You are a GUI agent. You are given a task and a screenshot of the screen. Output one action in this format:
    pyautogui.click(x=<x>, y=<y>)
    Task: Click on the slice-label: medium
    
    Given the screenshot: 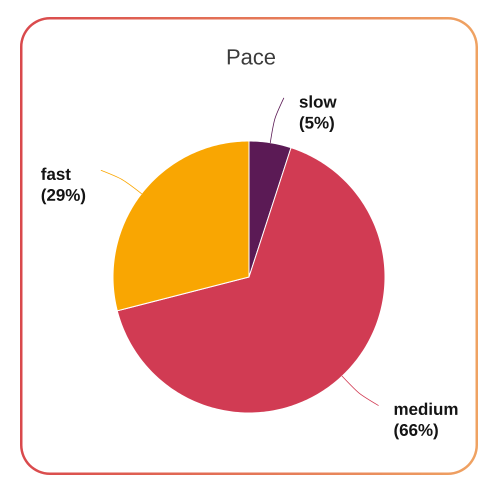 What is the action you would take?
    pyautogui.click(x=426, y=409)
    